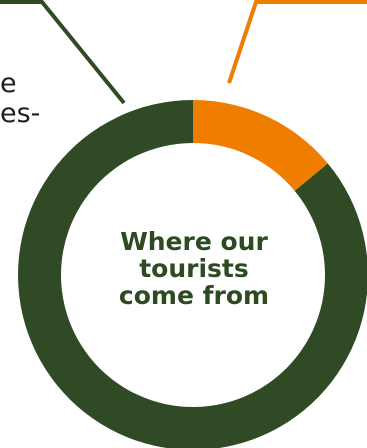 Image resolution: width=367 pixels, height=448 pixels. I want to click on chart-title: Where our tourists come from, so click(194, 268).